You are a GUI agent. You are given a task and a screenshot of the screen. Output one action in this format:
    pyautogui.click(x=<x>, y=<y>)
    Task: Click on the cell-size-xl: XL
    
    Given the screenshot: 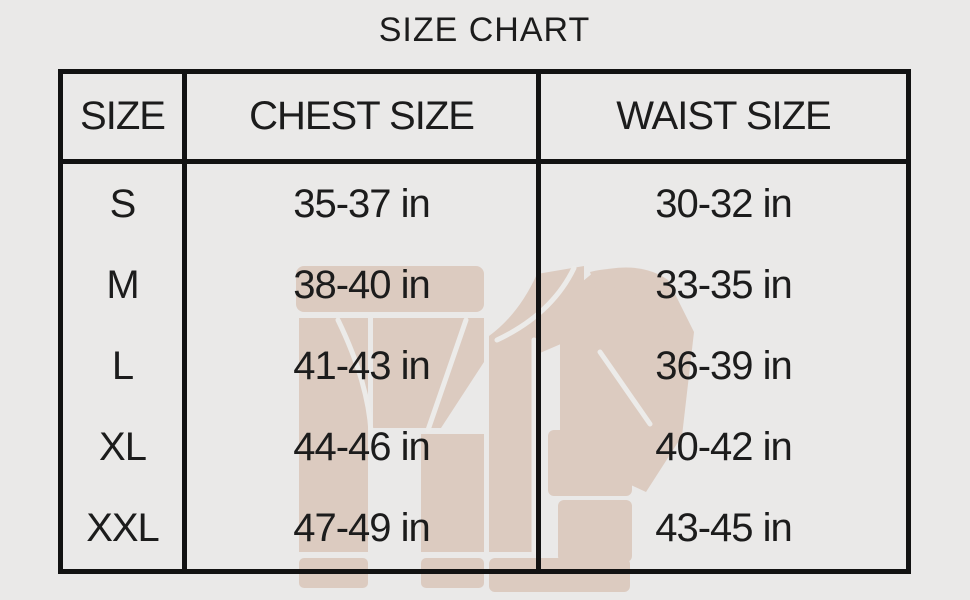 What is the action you would take?
    pyautogui.click(x=123, y=447)
    